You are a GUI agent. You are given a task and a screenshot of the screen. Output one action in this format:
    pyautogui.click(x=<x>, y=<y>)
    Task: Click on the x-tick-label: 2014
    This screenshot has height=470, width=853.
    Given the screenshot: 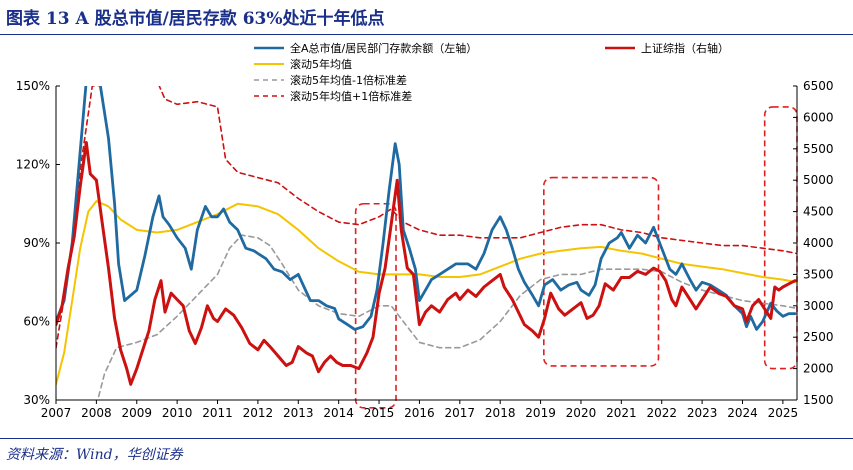 What is the action you would take?
    pyautogui.click(x=338, y=413)
    